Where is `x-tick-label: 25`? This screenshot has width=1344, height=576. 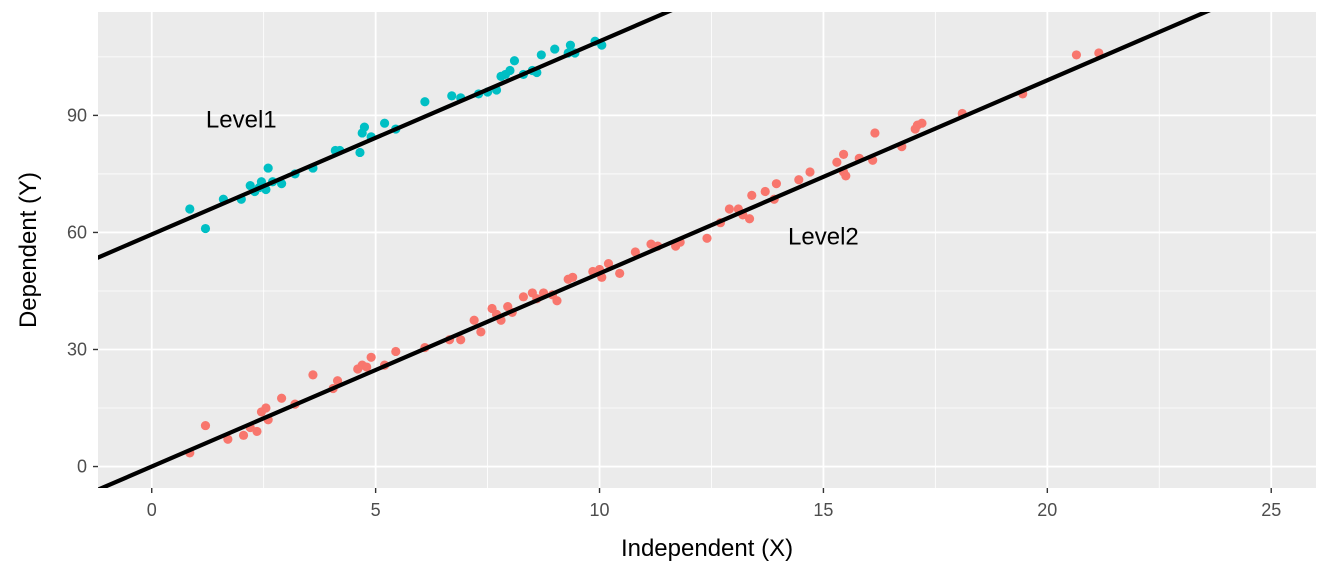 x-tick-label: 25 is located at coordinates (1271, 510).